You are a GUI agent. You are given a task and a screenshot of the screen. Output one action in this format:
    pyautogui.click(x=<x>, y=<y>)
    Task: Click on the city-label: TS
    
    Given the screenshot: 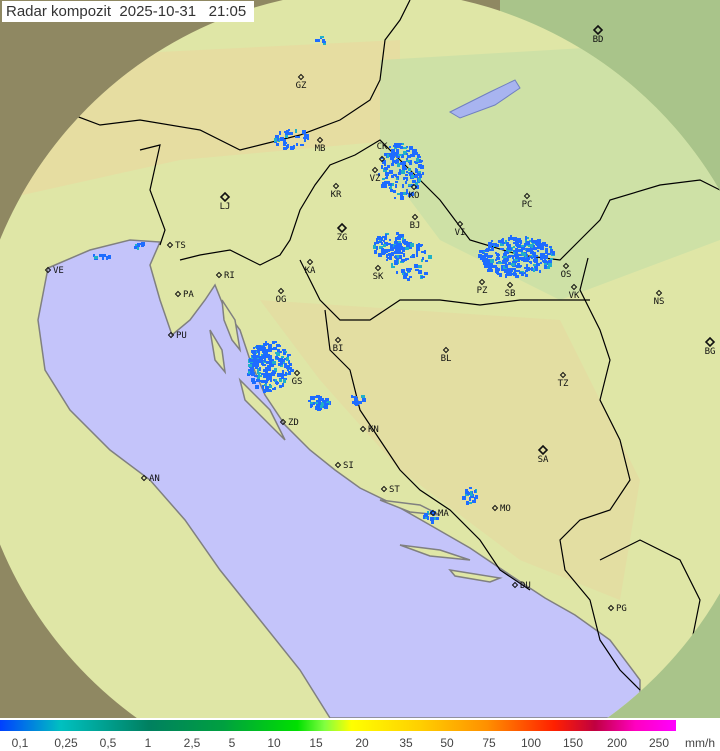 What is the action you would take?
    pyautogui.click(x=180, y=246)
    